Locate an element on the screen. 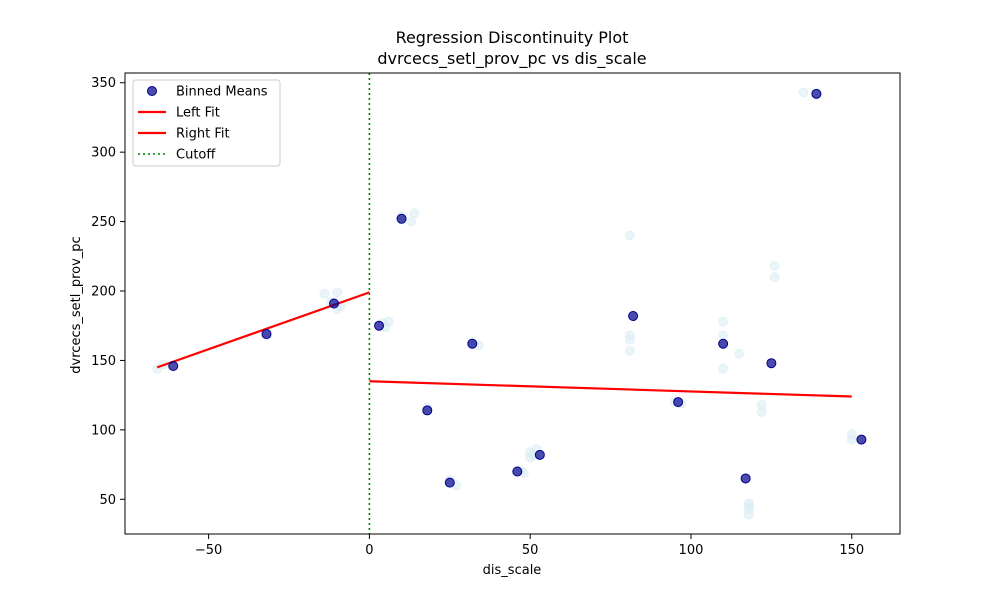 Image resolution: width=1000 pixels, height=600 pixels. x-tick-label: 50 is located at coordinates (530, 550).